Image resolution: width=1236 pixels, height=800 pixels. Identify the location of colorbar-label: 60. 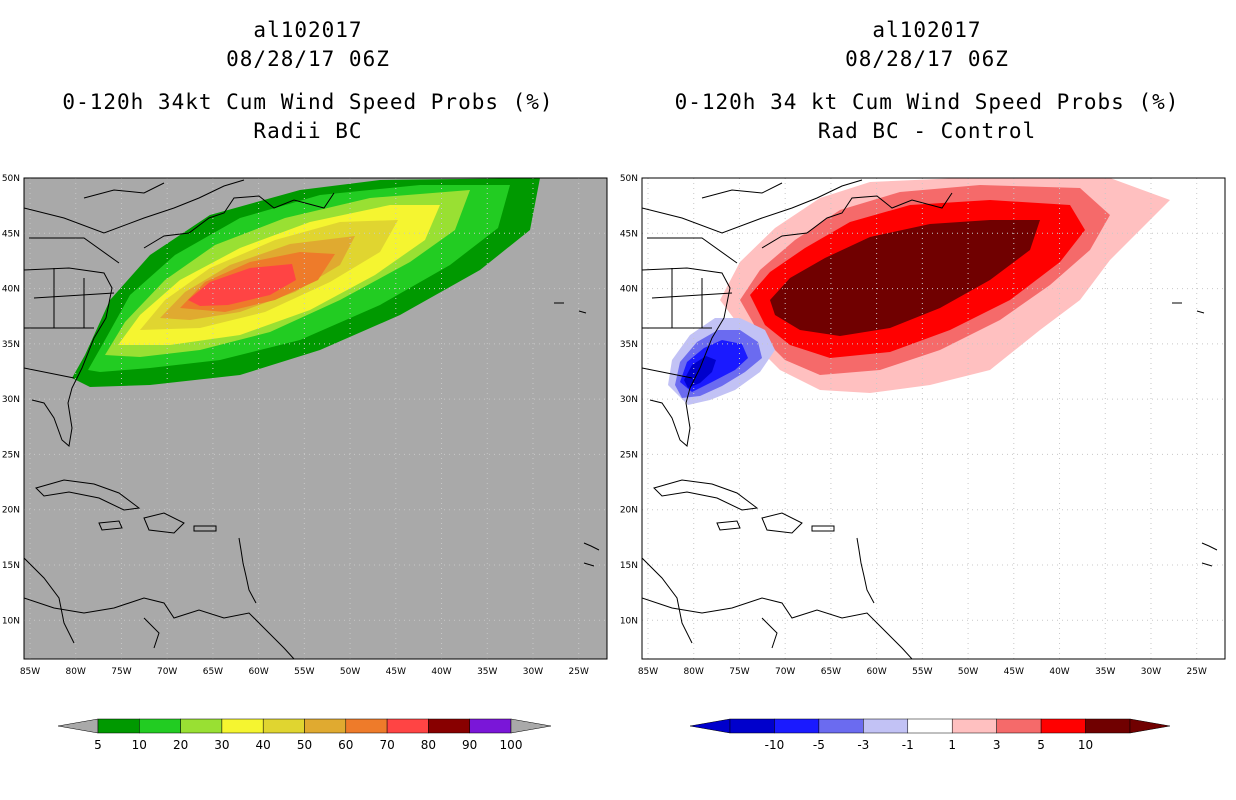
(345, 745).